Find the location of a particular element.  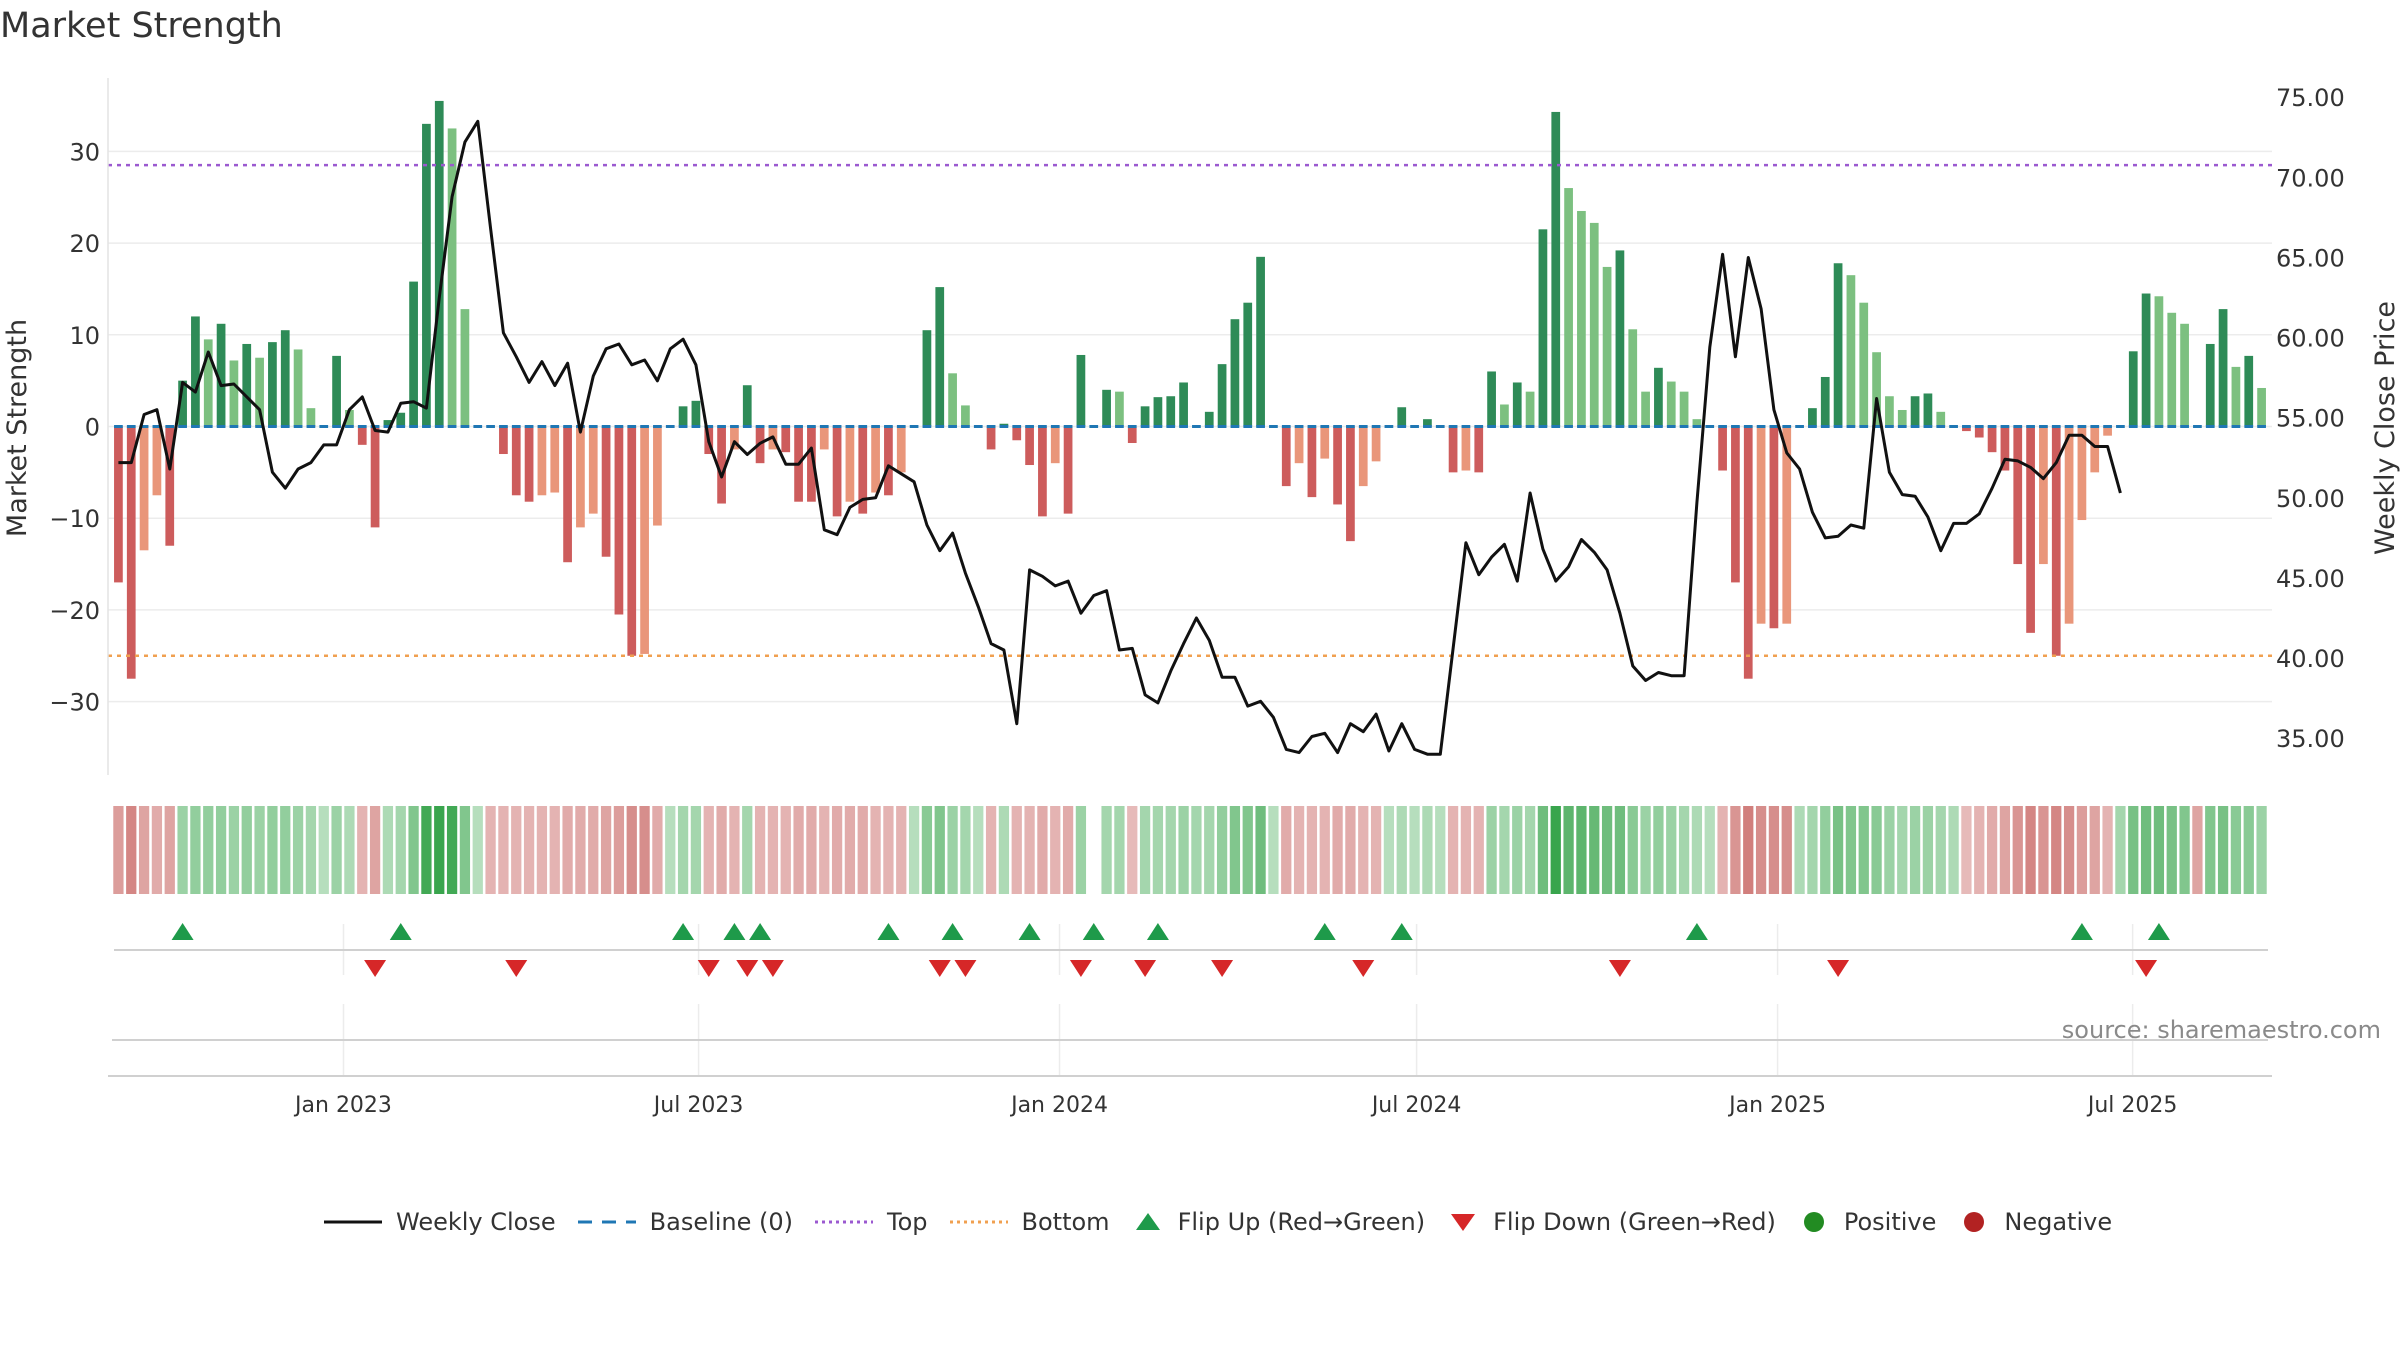

legend-item-positive: Positive is located at coordinates (1866, 1222).